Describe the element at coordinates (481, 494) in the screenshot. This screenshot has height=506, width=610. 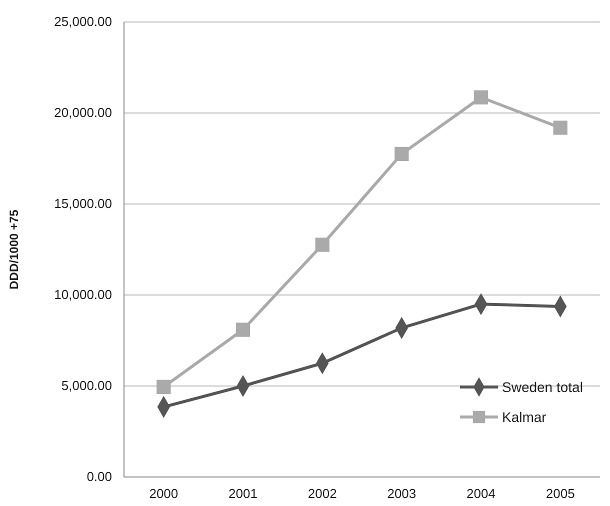
I see `x-tick-label: 2004` at that location.